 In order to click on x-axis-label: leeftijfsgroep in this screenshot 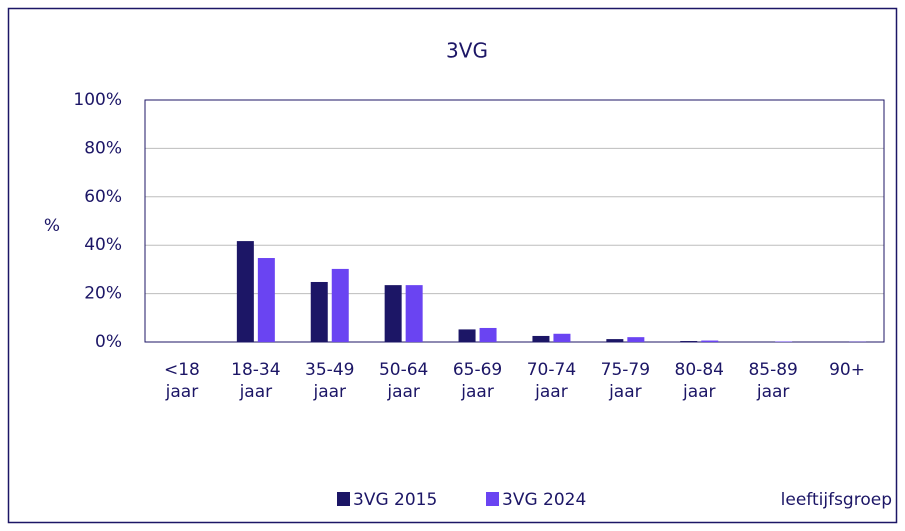, I will do `click(836, 500)`.